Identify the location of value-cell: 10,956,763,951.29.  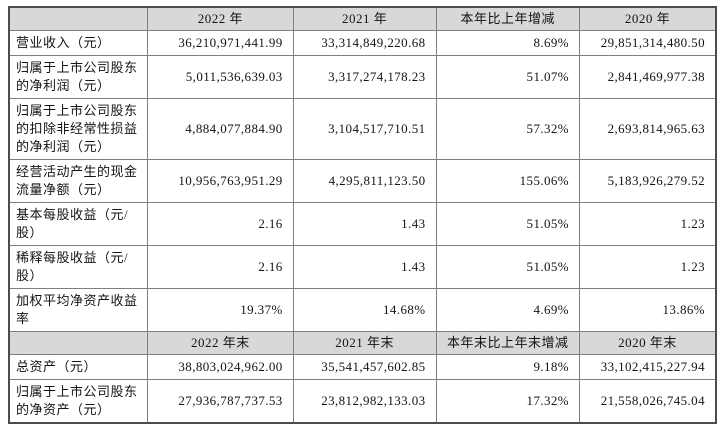
(220, 181).